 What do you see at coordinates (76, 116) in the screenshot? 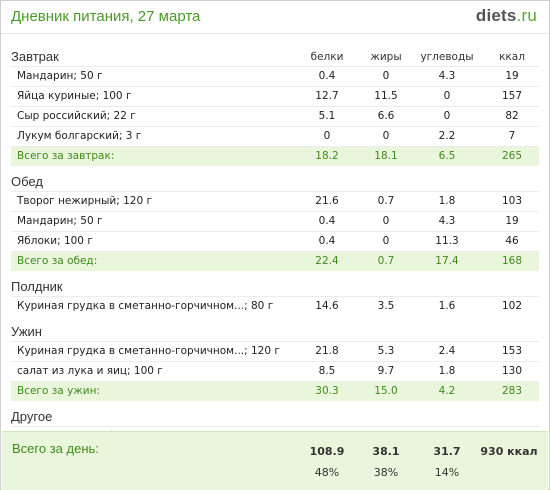
I see `food-name: Сыр российский; 22 г` at bounding box center [76, 116].